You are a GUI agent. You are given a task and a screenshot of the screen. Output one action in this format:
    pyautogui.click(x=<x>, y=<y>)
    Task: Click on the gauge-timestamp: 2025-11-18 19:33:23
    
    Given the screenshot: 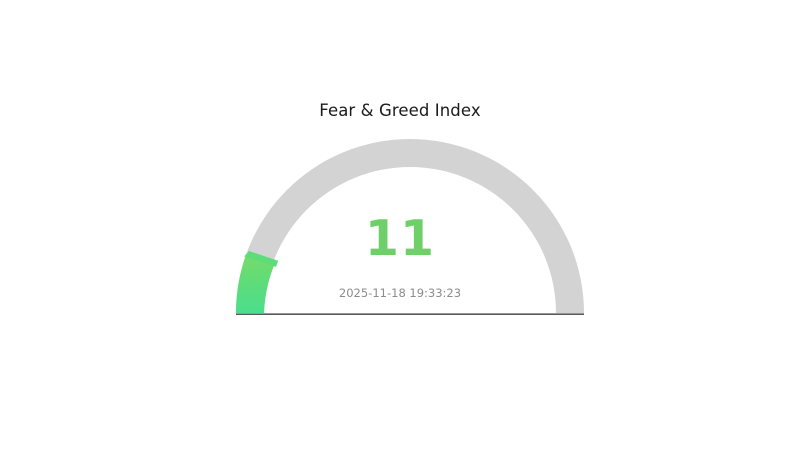 What is the action you would take?
    pyautogui.click(x=400, y=293)
    